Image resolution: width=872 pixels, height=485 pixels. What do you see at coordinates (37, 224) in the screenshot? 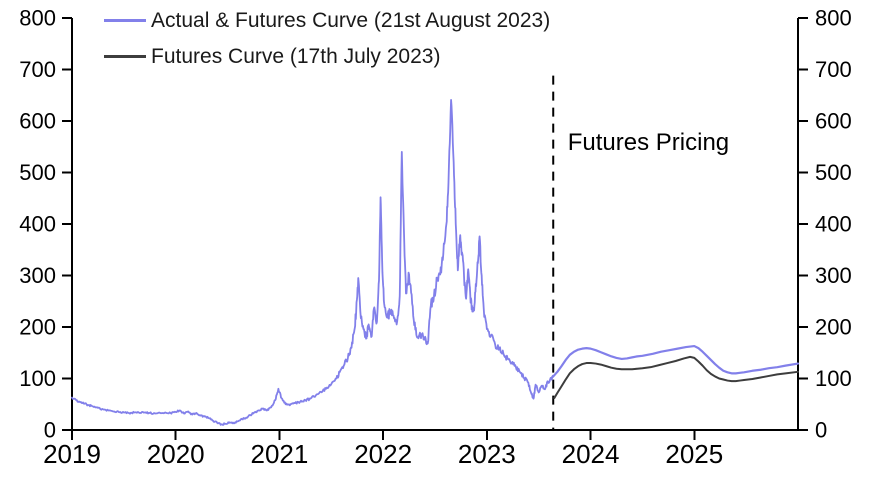
I see `y-tick-label-left: 400` at bounding box center [37, 224].